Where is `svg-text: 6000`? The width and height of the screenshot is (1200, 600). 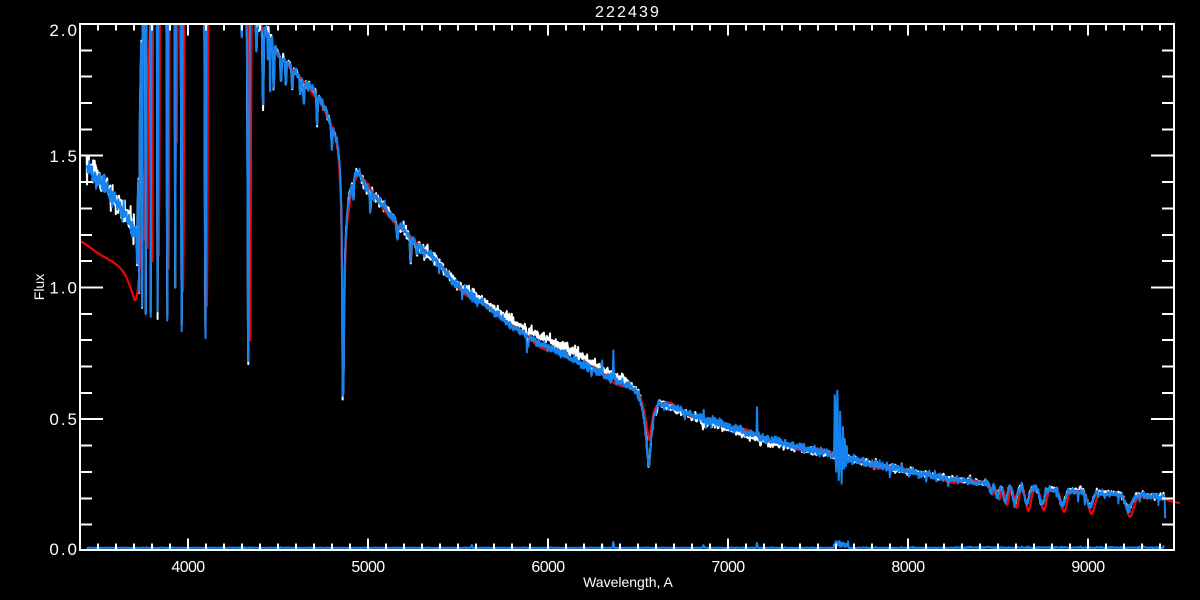
svg-text: 6000 is located at coordinates (548, 567).